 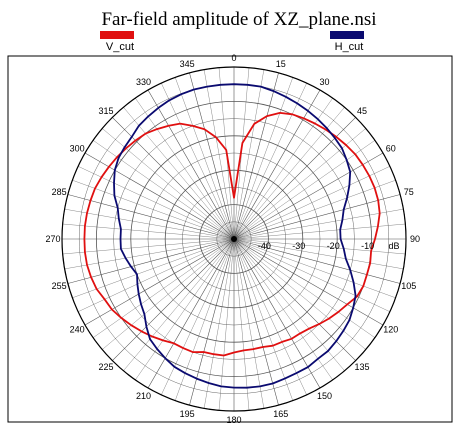 What do you see at coordinates (390, 330) in the screenshot?
I see `angle-tick-label: 120` at bounding box center [390, 330].